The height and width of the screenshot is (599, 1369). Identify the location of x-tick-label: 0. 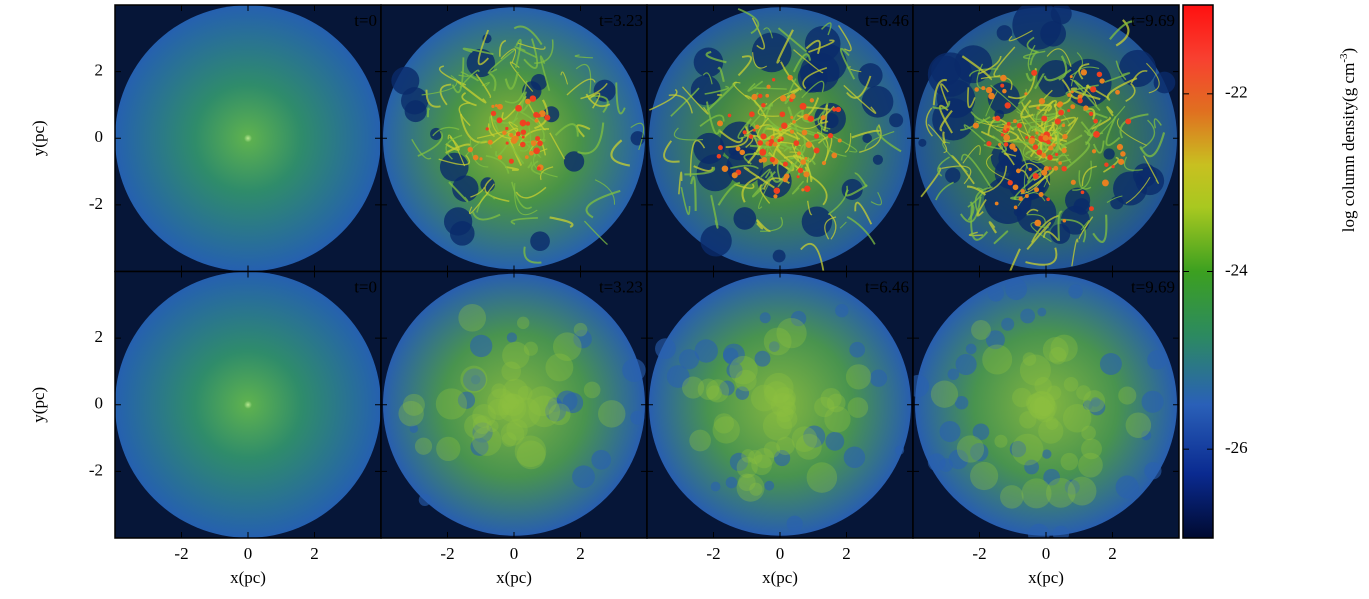
(514, 553).